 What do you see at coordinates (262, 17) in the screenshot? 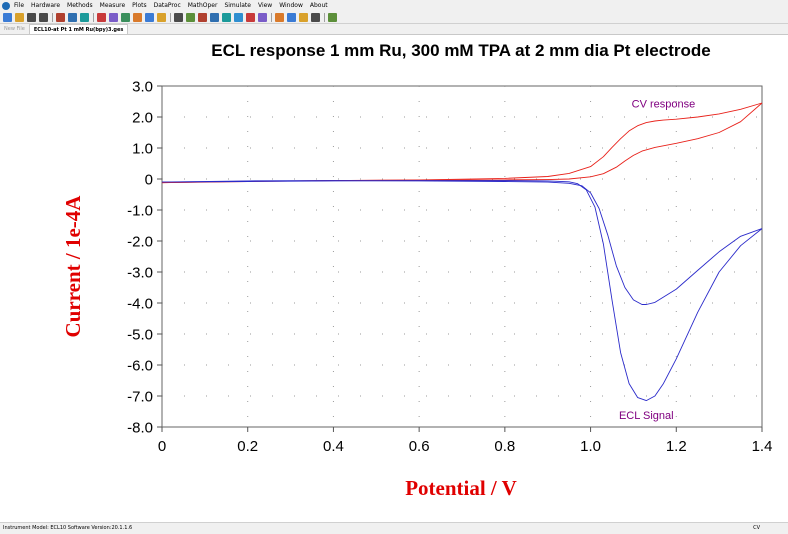
I see `window-icon` at bounding box center [262, 17].